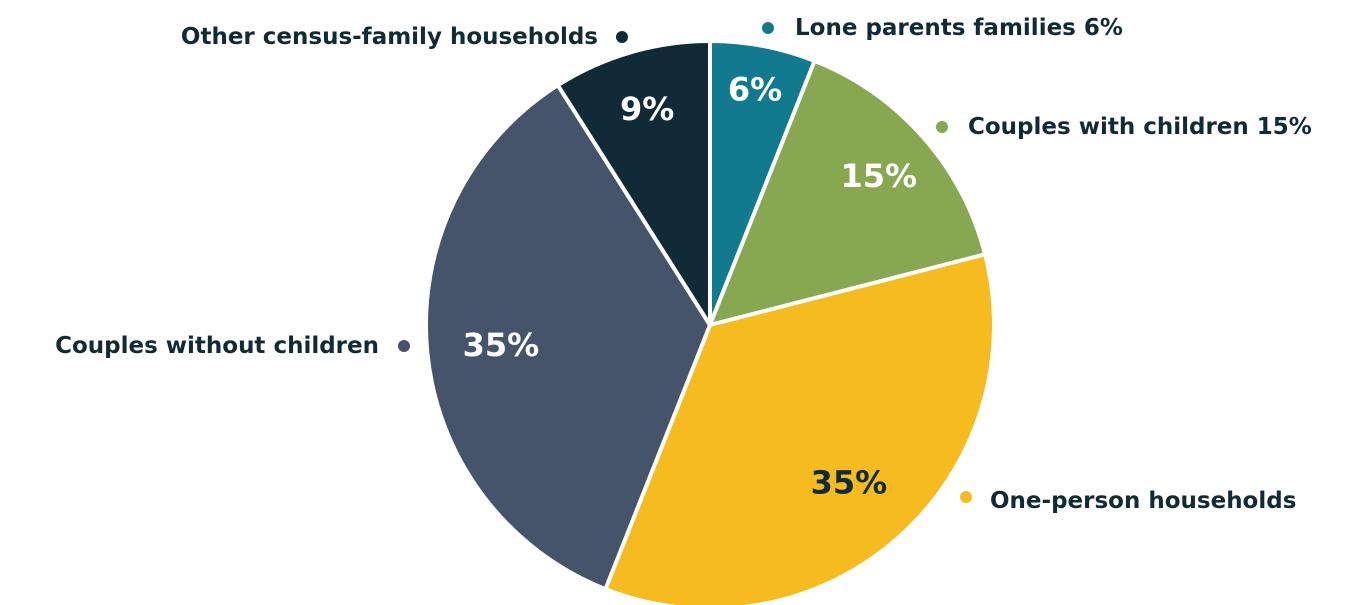 The width and height of the screenshot is (1369, 605). Describe the element at coordinates (879, 176) in the screenshot. I see `slice-value-label: 15%` at that location.